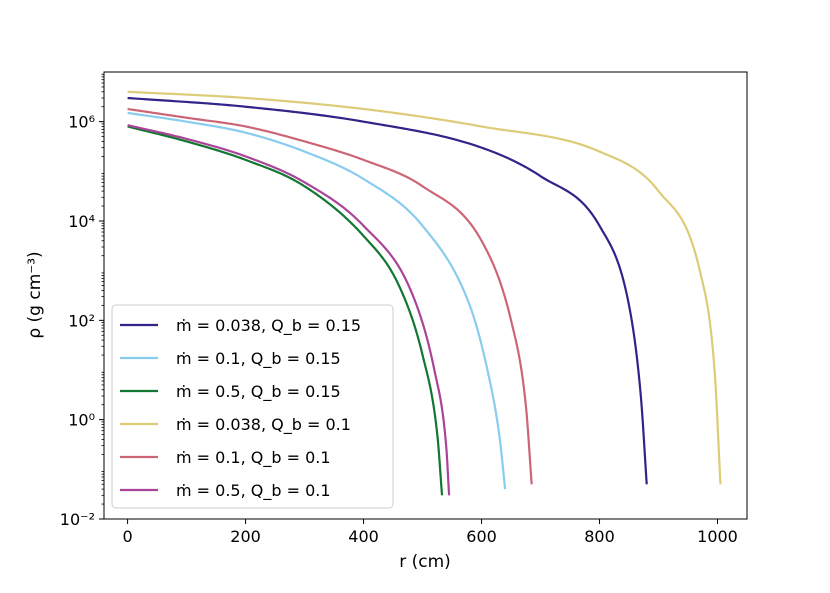  What do you see at coordinates (268, 326) in the screenshot?
I see `legend-label-1: ṁ = 0.038, Q_b = 0.15` at bounding box center [268, 326].